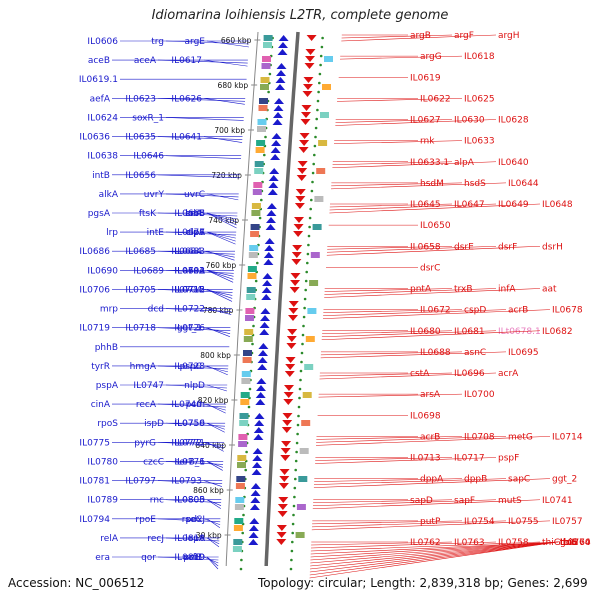 This screenshot has width=600, height=600. I want to click on ruler-tick-label: 840 kbp, so click(210, 445).